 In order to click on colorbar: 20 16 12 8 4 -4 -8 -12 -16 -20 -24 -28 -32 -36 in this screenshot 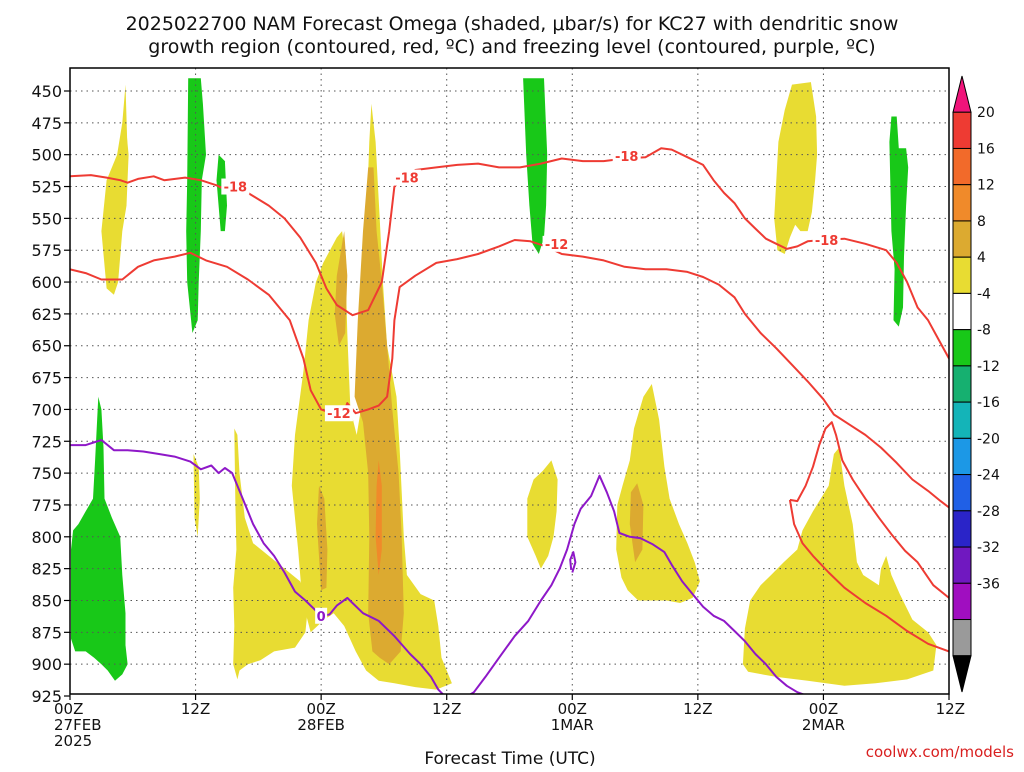, I will do `click(976, 384)`.